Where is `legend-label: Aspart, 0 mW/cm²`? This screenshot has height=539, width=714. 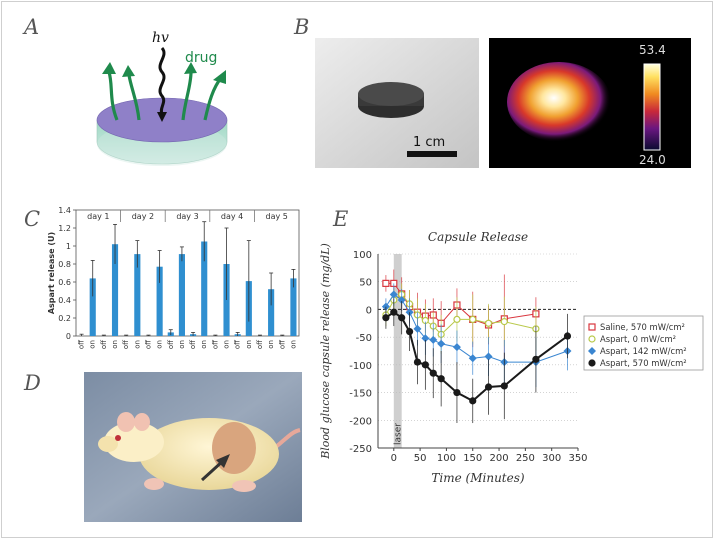 legend-label: Aspart, 0 mW/cm² is located at coordinates (638, 339).